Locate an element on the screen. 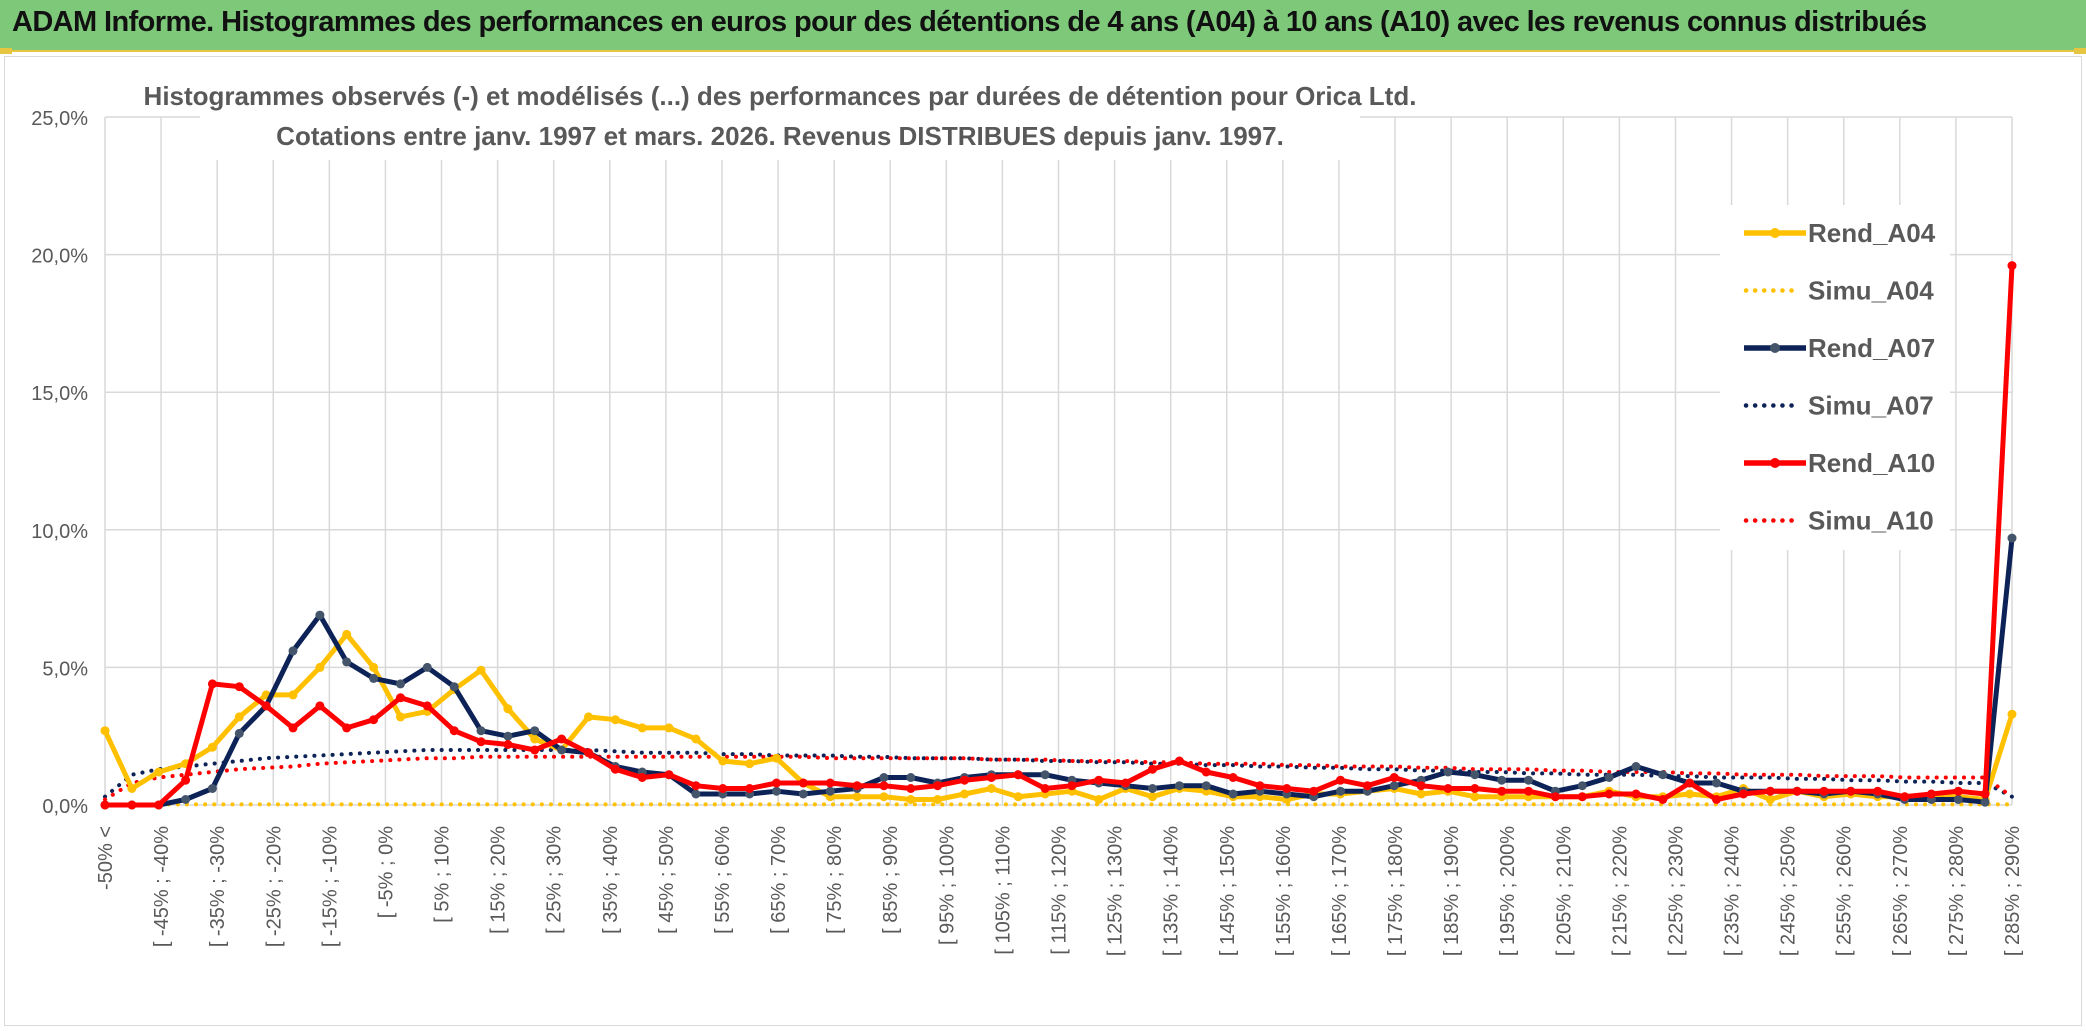 Image resolution: width=2086 pixels, height=1031 pixels. x-tick-label: [ 155% ; 160% is located at coordinates (1284, 891).